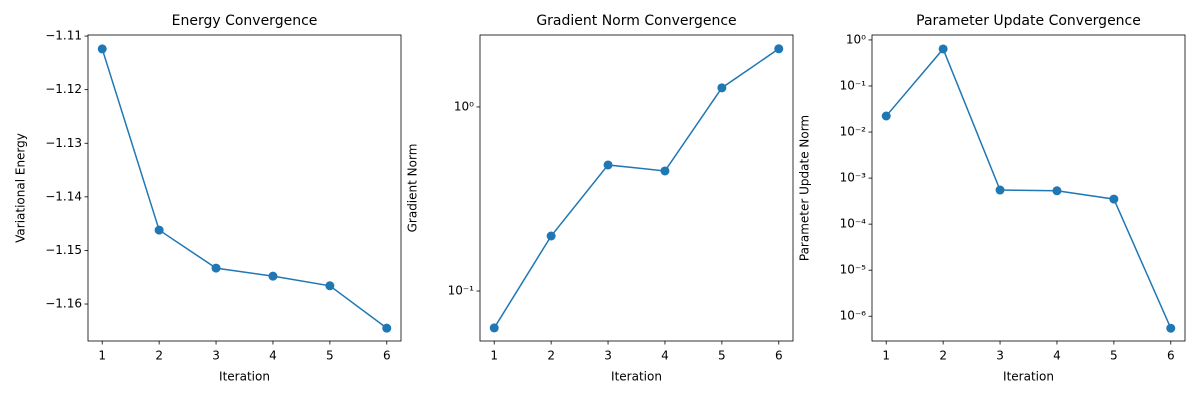  Describe the element at coordinates (1028, 21) in the screenshot. I see `chart-title: Parameter Update Convergence` at that location.